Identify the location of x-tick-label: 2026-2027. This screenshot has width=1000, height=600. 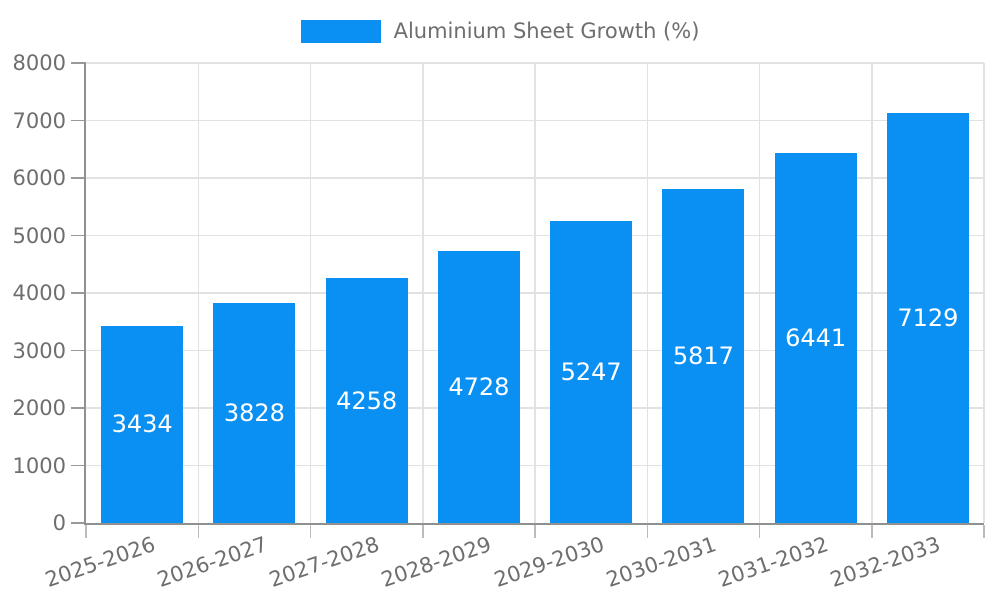
(212, 562).